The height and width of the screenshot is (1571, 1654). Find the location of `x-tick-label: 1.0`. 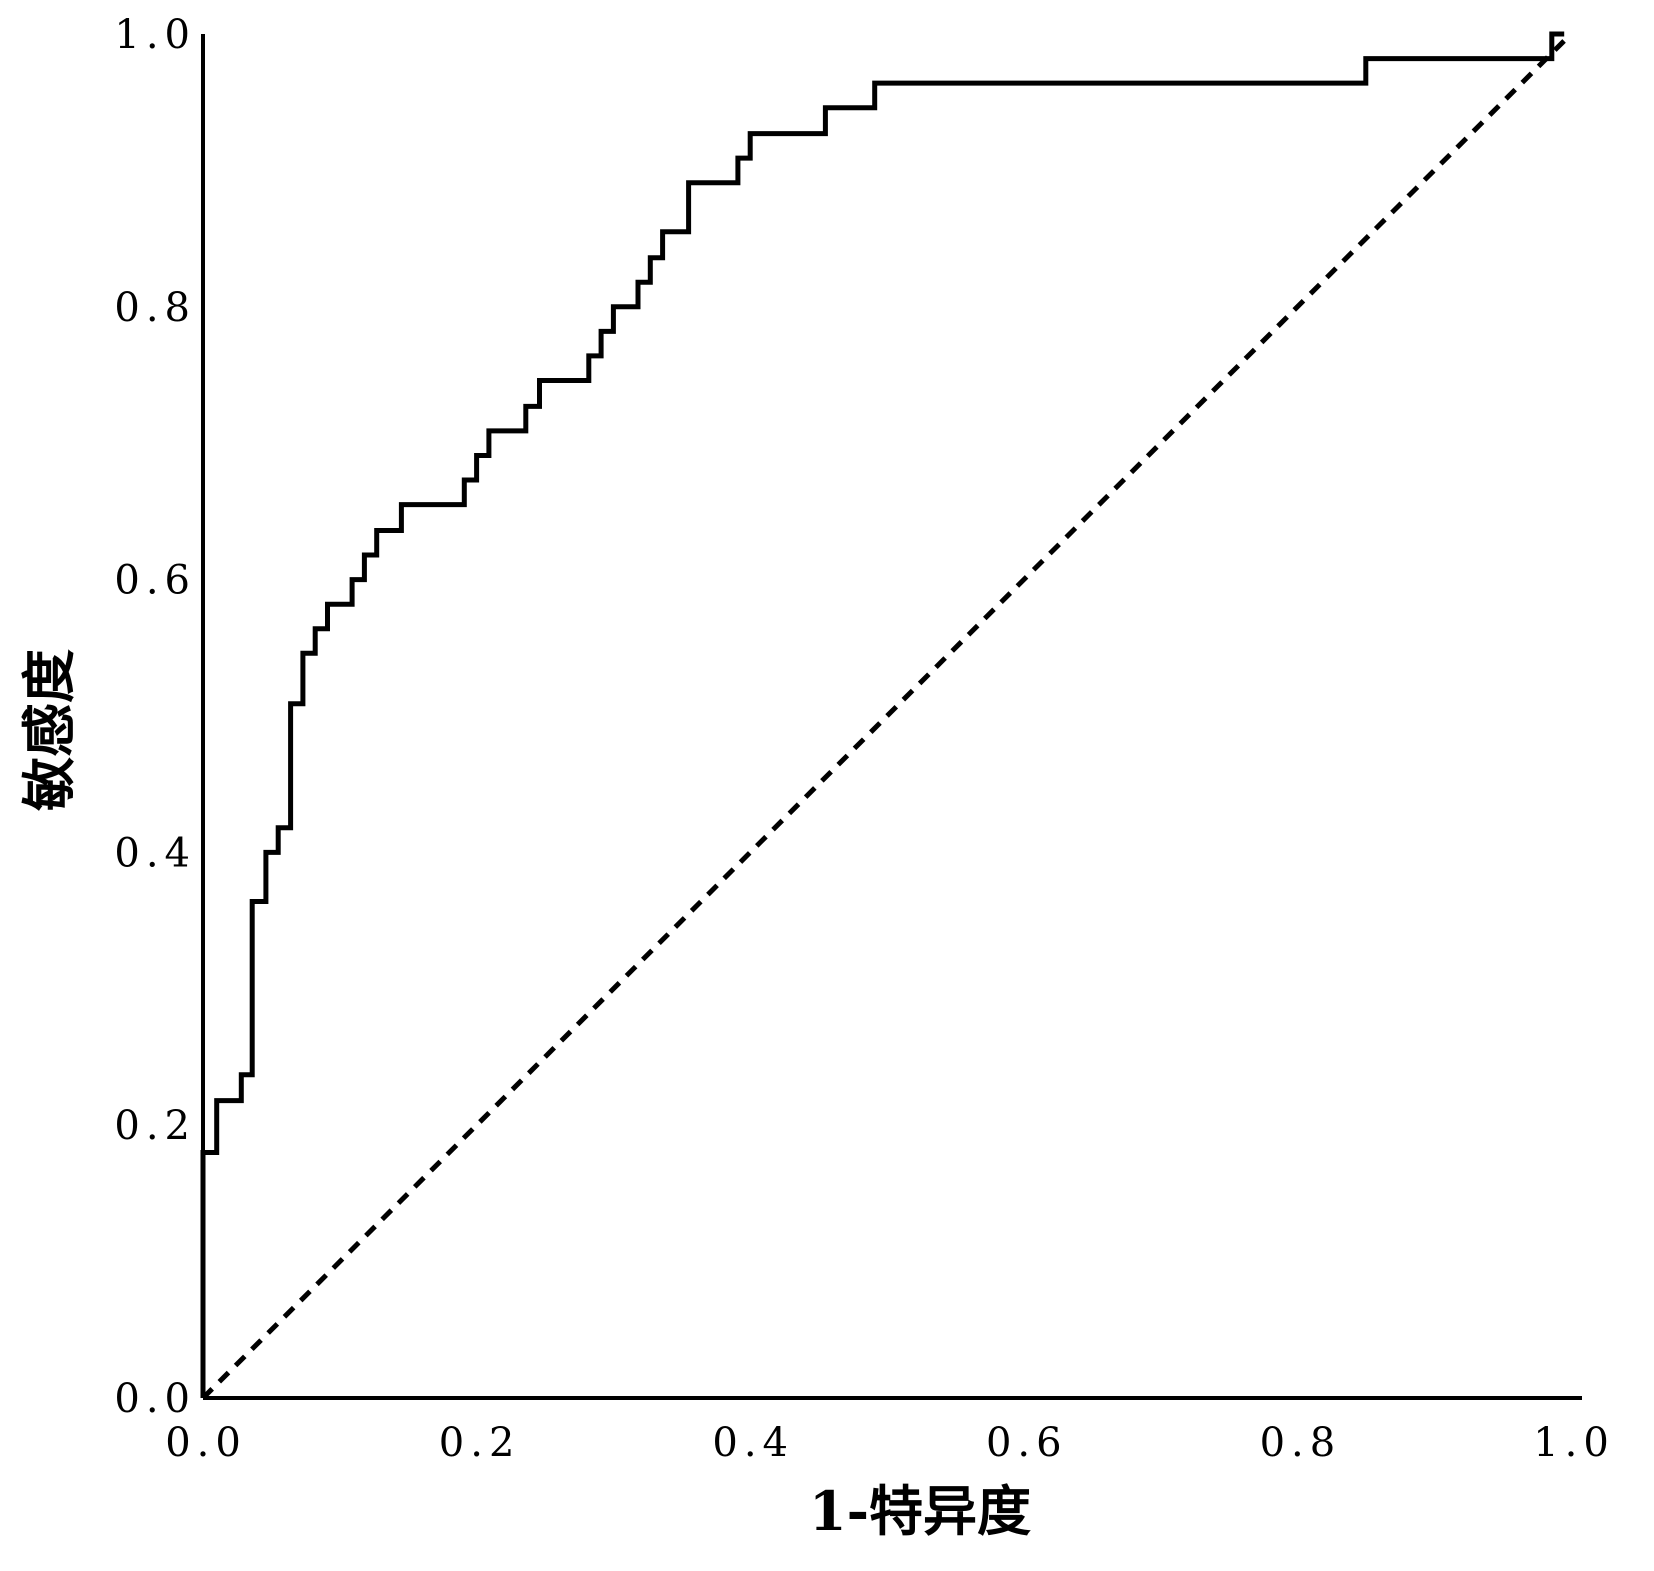

x-tick-label: 1.0 is located at coordinates (1574, 1443).